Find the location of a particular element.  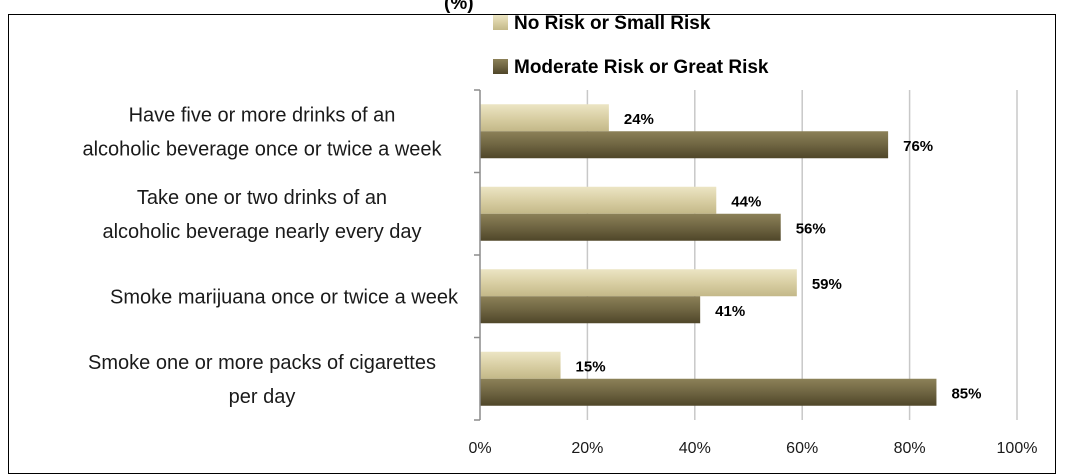

category-label-2-line-1: Take one or two drinks of an is located at coordinates (262, 198).